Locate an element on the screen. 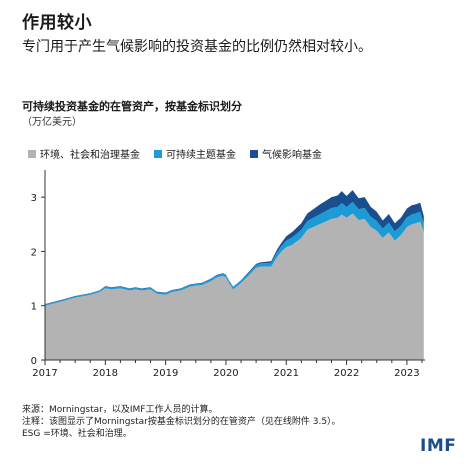 The height and width of the screenshot is (475, 475). legend-label-climate: 气候影响基金 is located at coordinates (292, 155).